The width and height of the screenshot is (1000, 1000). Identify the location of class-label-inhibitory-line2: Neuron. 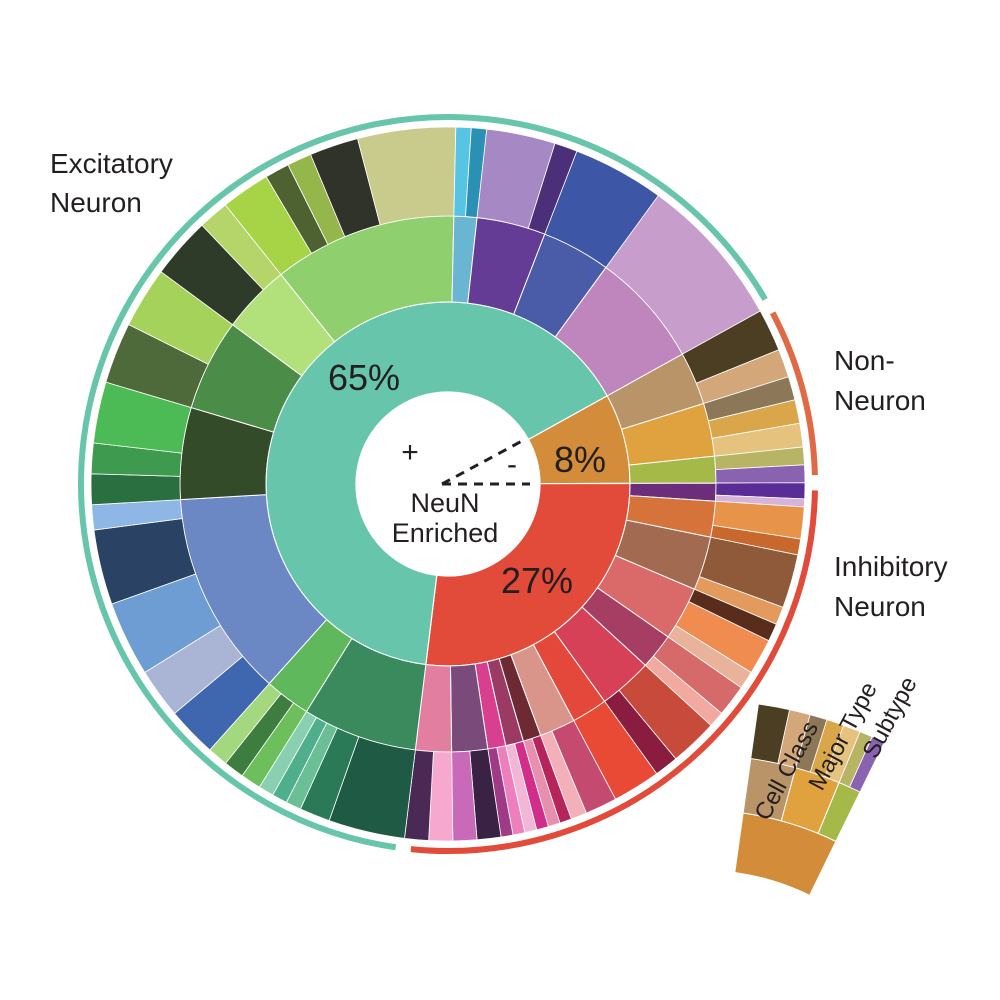
(880, 606).